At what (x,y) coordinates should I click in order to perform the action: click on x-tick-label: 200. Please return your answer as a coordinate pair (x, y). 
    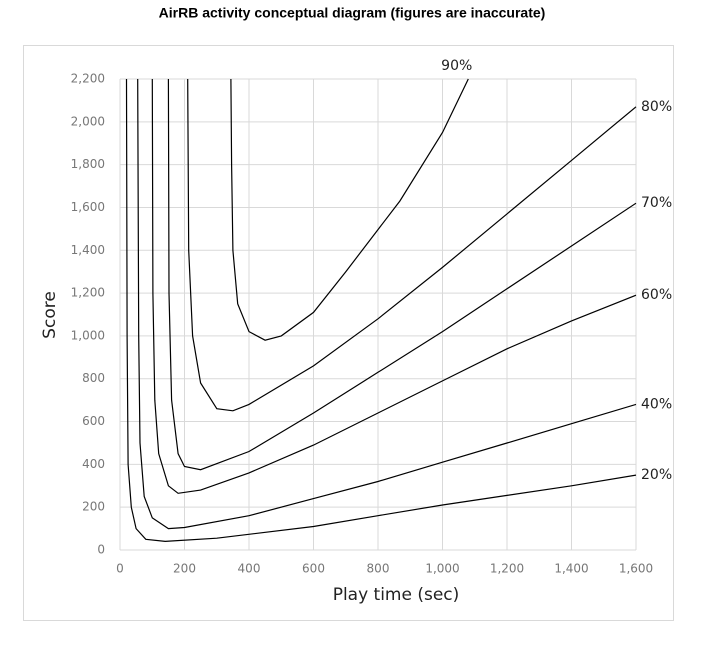
    Looking at the image, I should click on (184, 569).